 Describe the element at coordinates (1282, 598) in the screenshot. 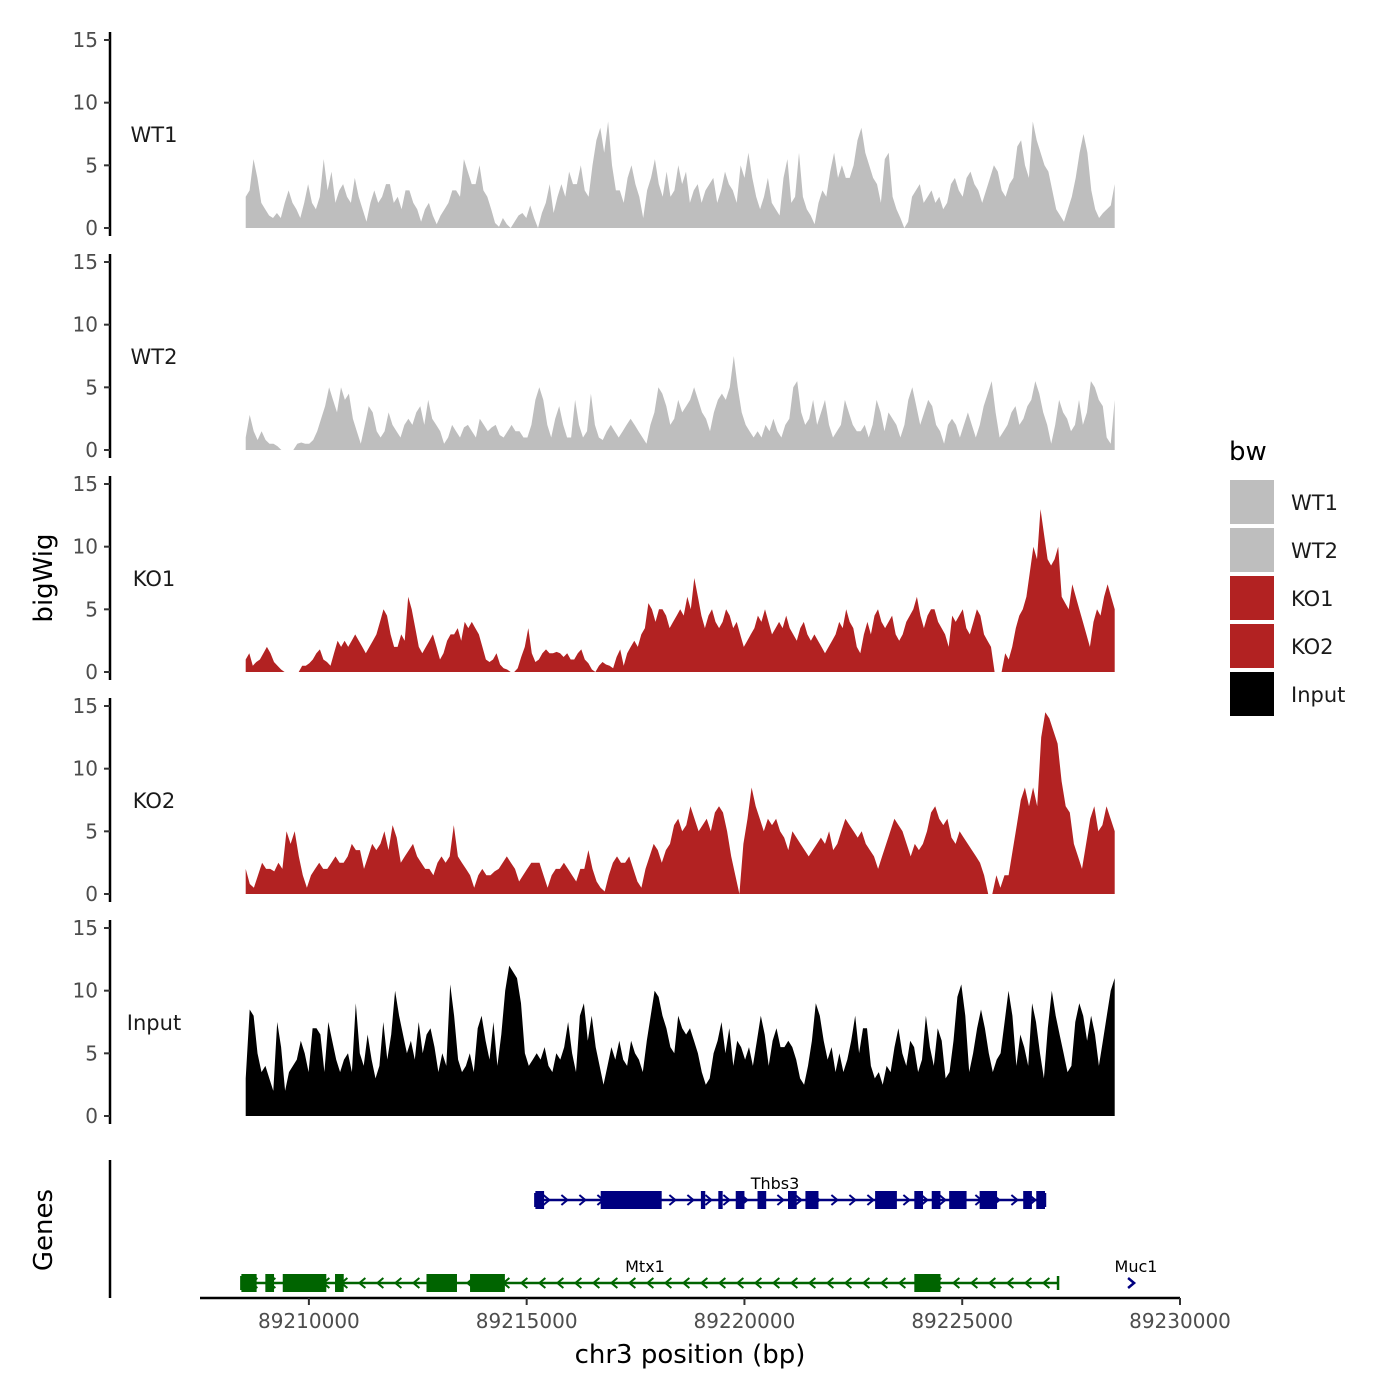

I see `legend-item-ko1: KO1` at that location.